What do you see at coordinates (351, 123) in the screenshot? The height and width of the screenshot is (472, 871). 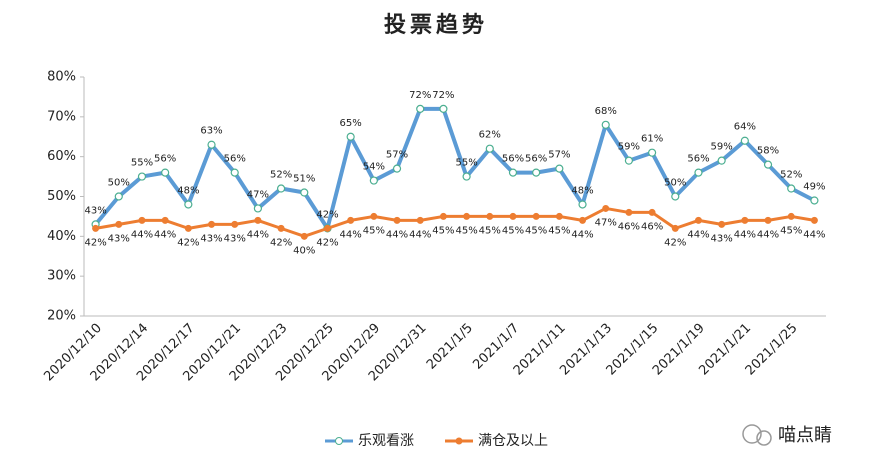 I see `data-label: 65%` at bounding box center [351, 123].